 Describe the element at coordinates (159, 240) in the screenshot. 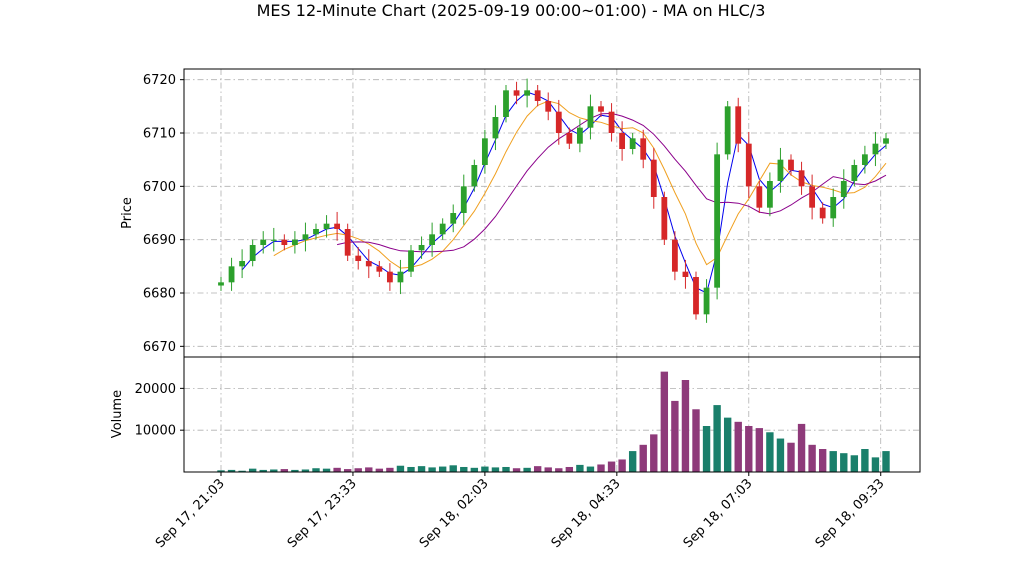

I see `price-tick-label: 6690` at that location.